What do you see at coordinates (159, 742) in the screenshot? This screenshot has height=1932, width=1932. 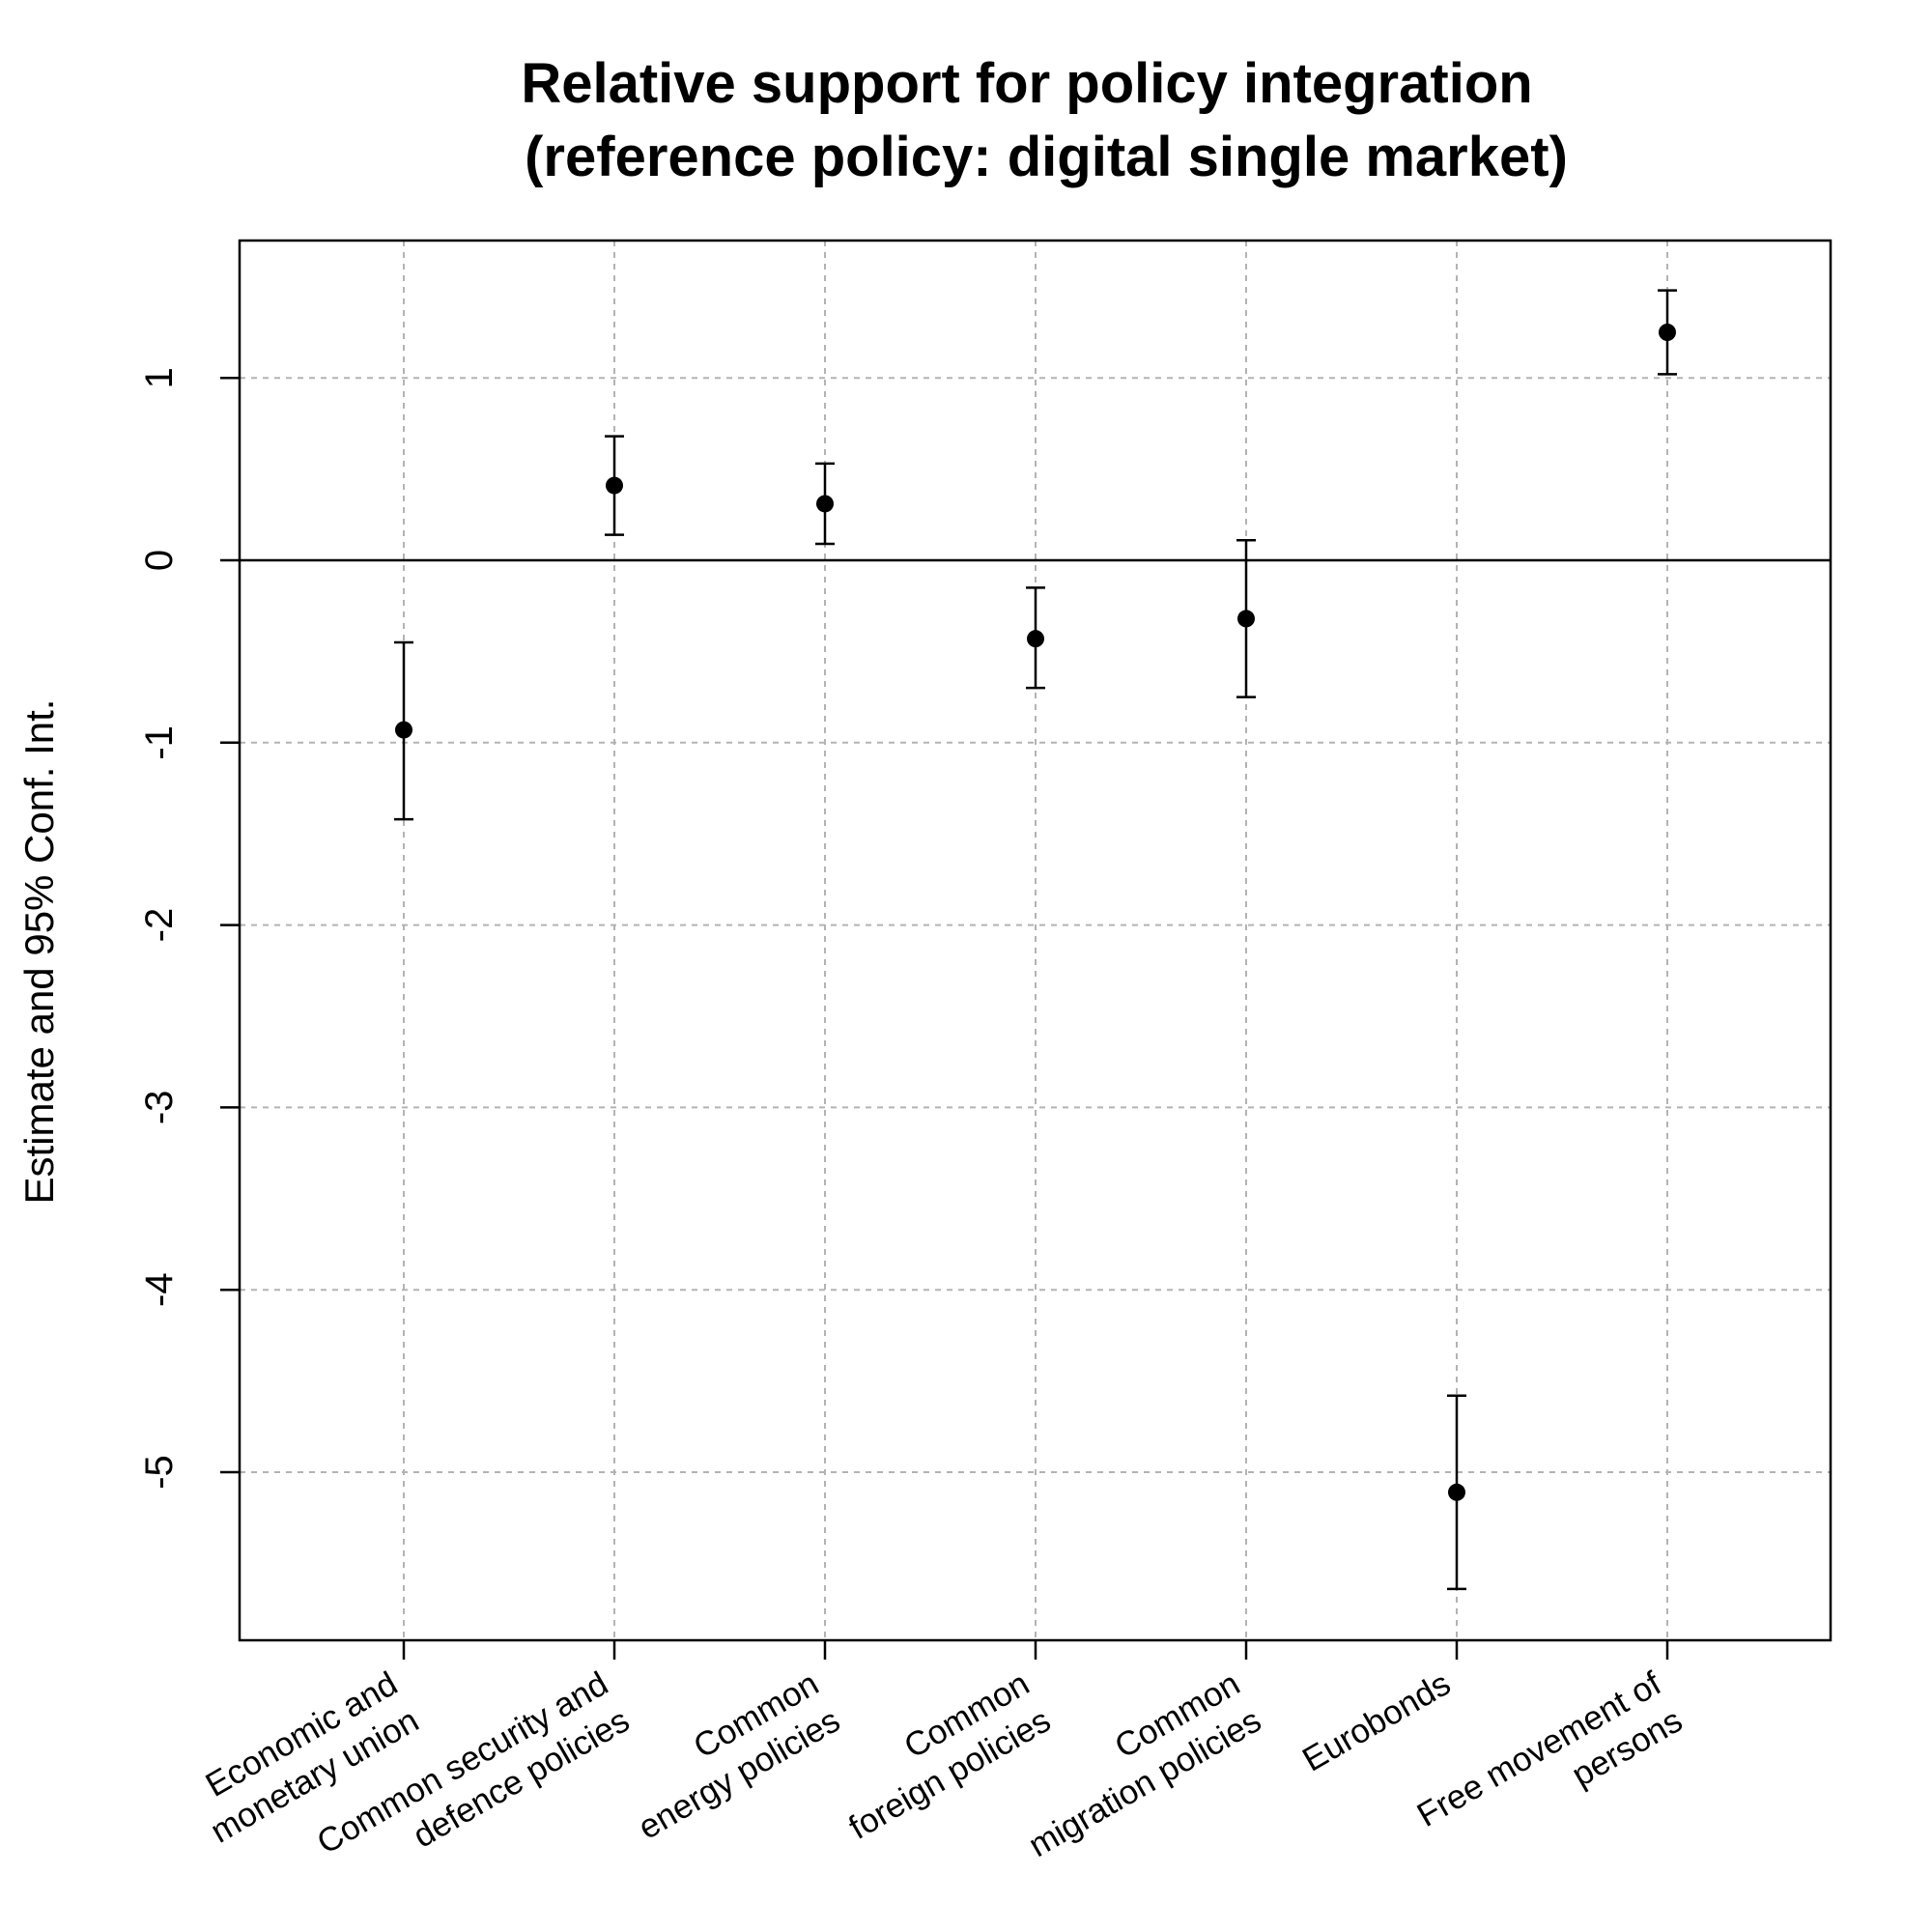 I see `y-tick-label: -1` at bounding box center [159, 742].